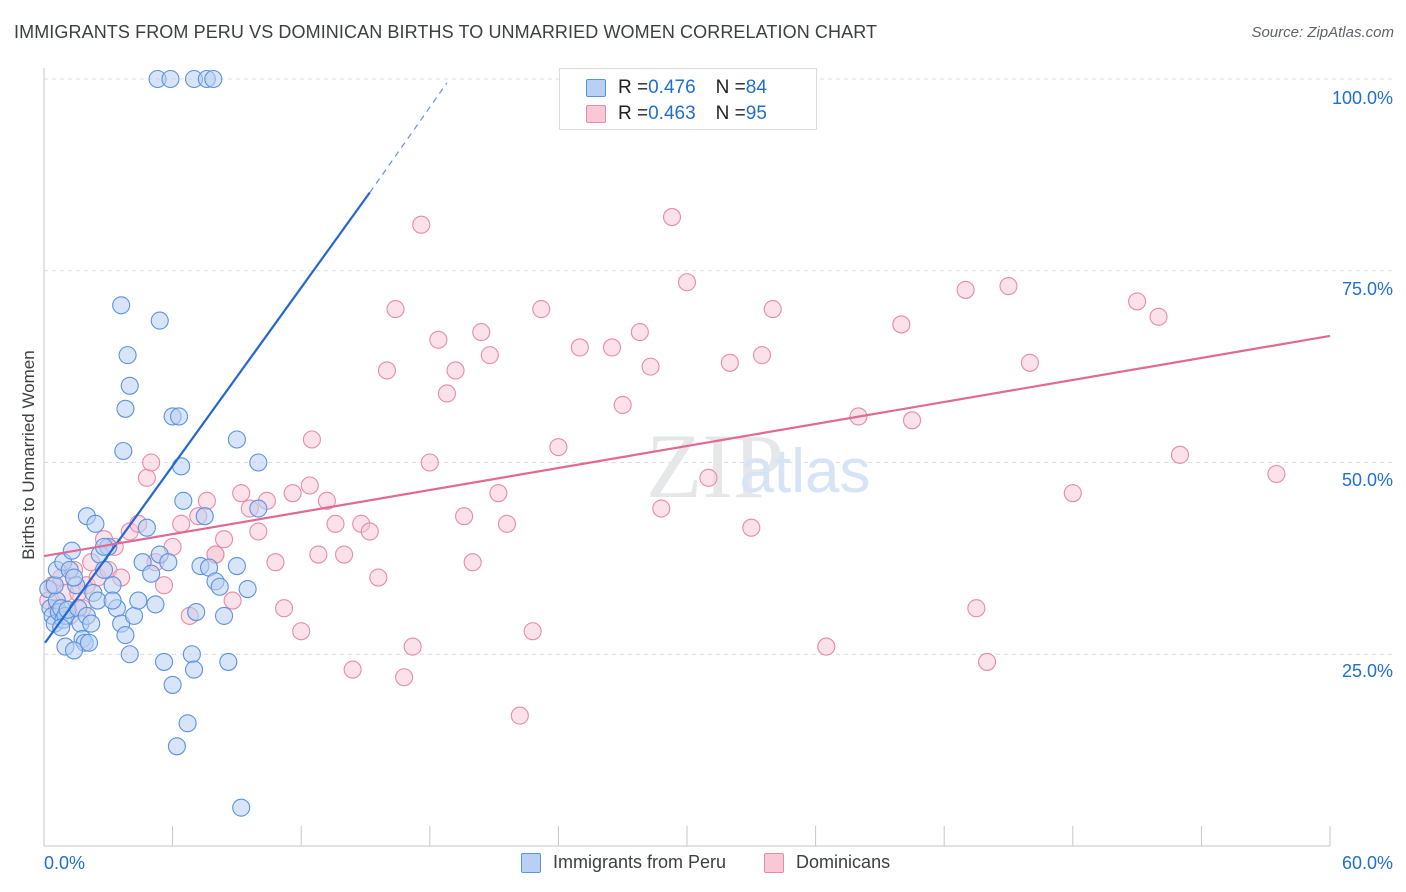 This screenshot has height=892, width=1406. Describe the element at coordinates (805, 471) in the screenshot. I see `watermark-atlas: atlas` at that location.